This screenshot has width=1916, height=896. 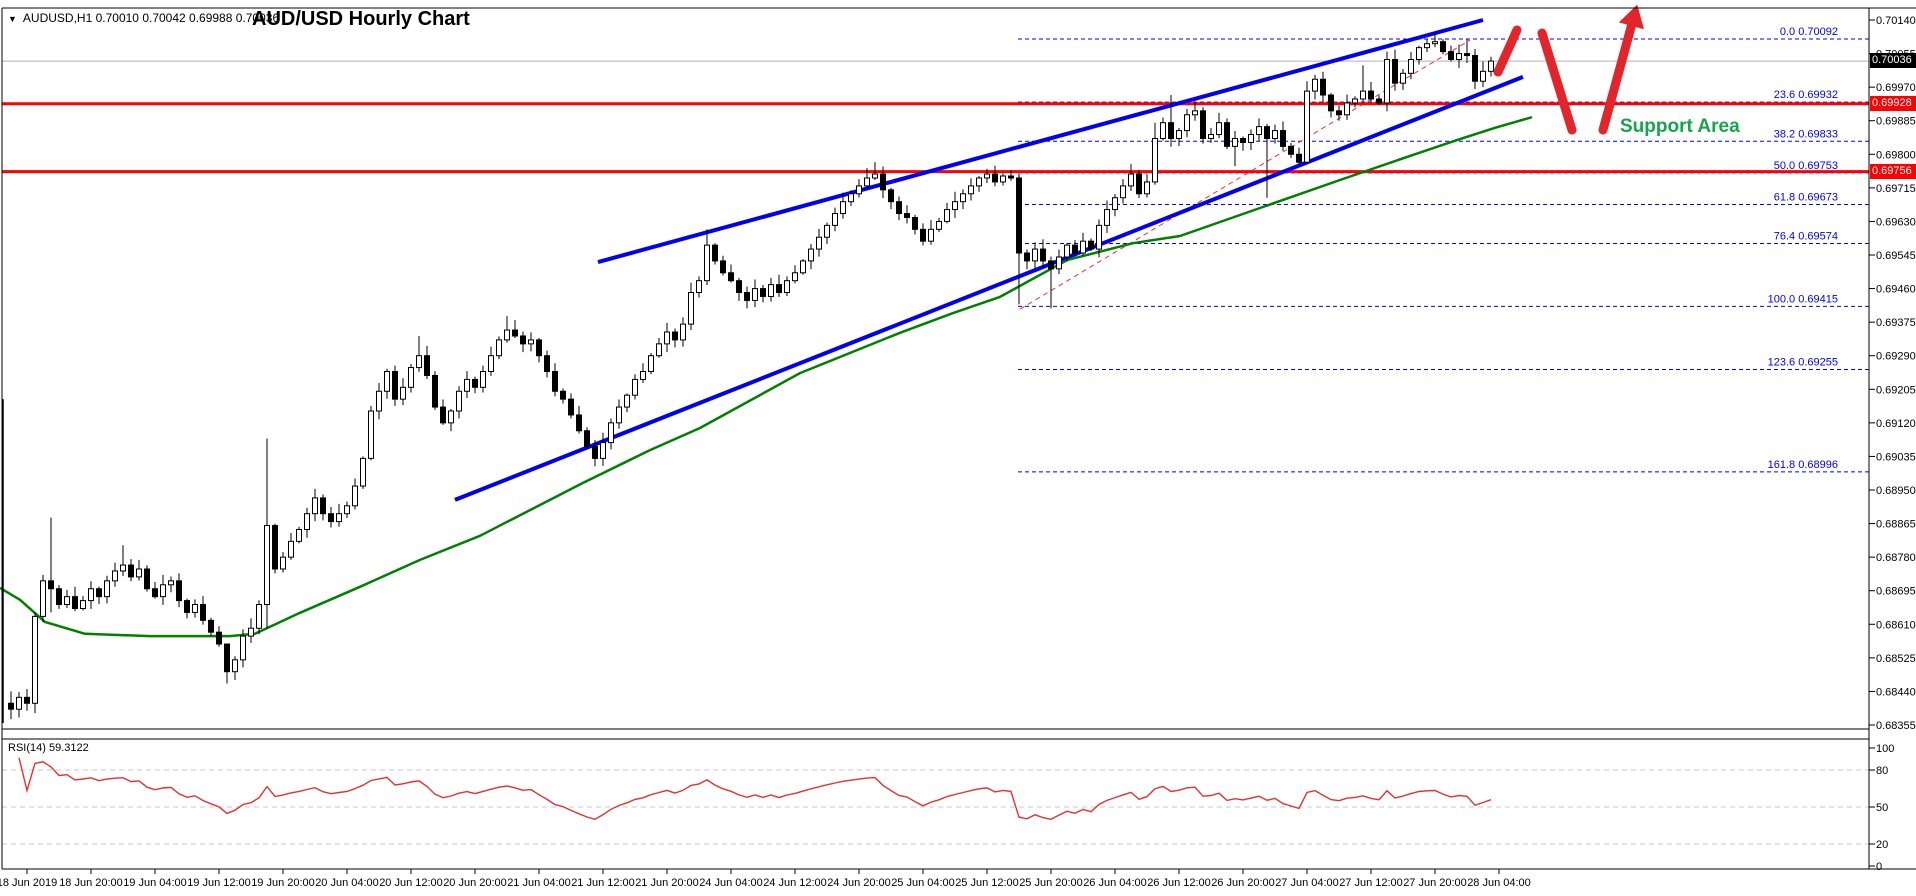 I want to click on time-axis-label: 20 Jun 12:00, so click(x=411, y=883).